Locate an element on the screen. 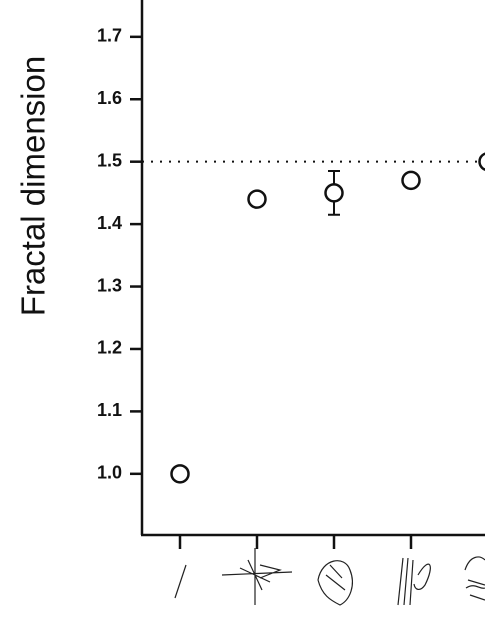 The image size is (485, 627). y-tick-label: 1.4 is located at coordinates (109, 223).